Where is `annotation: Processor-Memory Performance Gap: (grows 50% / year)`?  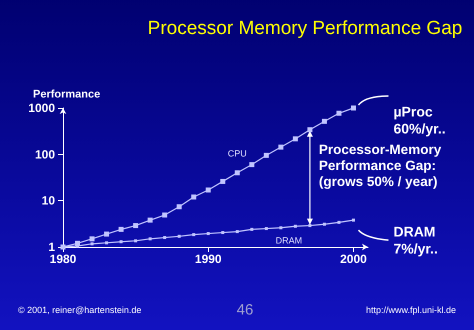 annotation: Processor-Memory Performance Gap: (grows 50% / year) is located at coordinates (381, 166).